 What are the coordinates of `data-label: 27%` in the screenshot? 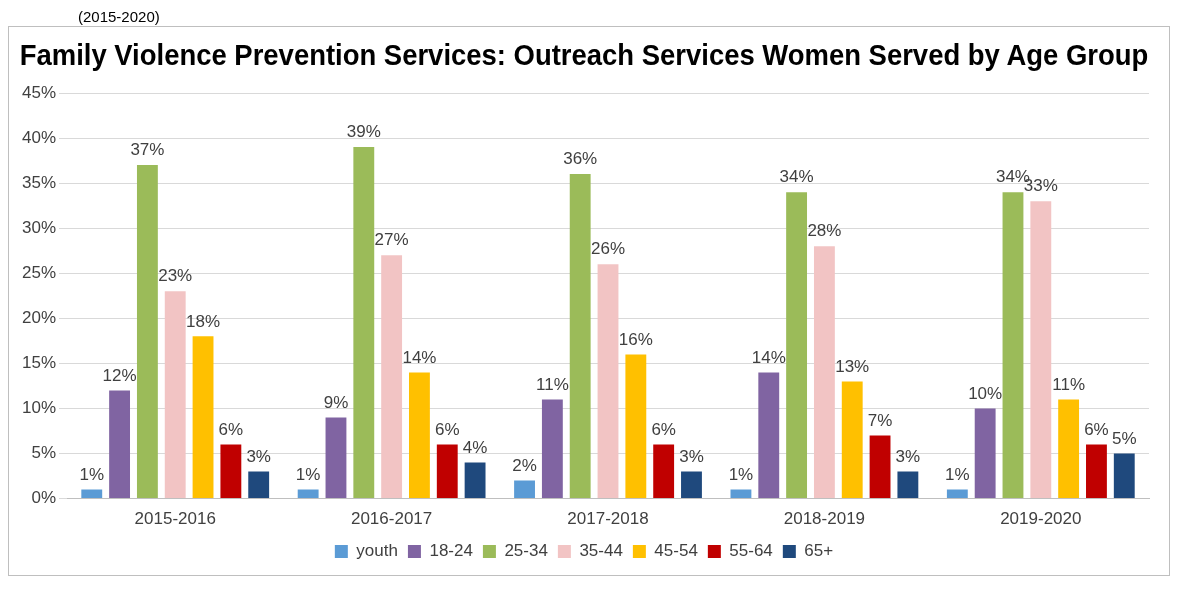 It's located at (391, 240).